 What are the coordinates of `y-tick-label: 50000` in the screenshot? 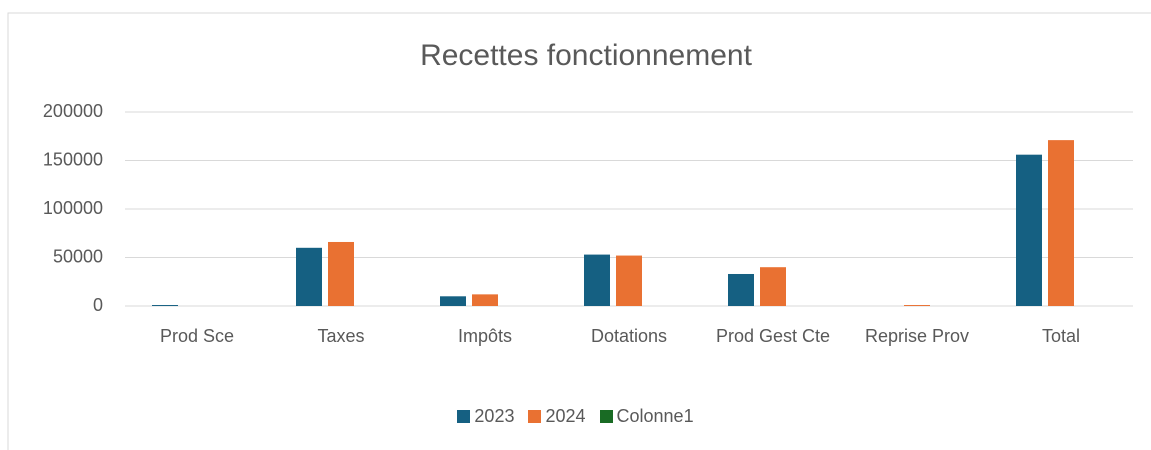 It's located at (78, 256).